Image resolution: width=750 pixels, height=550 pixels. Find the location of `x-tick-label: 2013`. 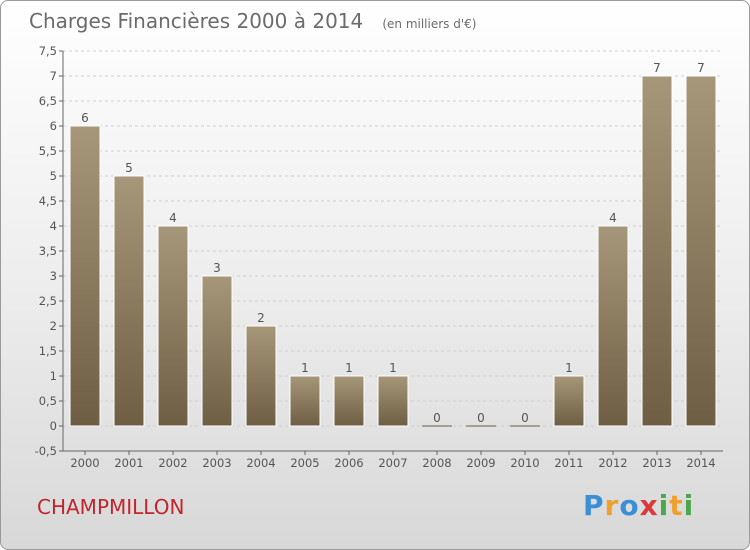

x-tick-label: 2013 is located at coordinates (656, 463).